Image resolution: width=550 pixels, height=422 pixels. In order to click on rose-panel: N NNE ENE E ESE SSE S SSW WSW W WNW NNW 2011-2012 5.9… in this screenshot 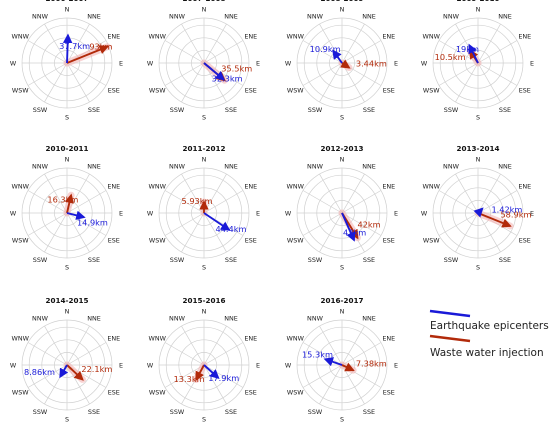, I will do `click(203, 207)`.